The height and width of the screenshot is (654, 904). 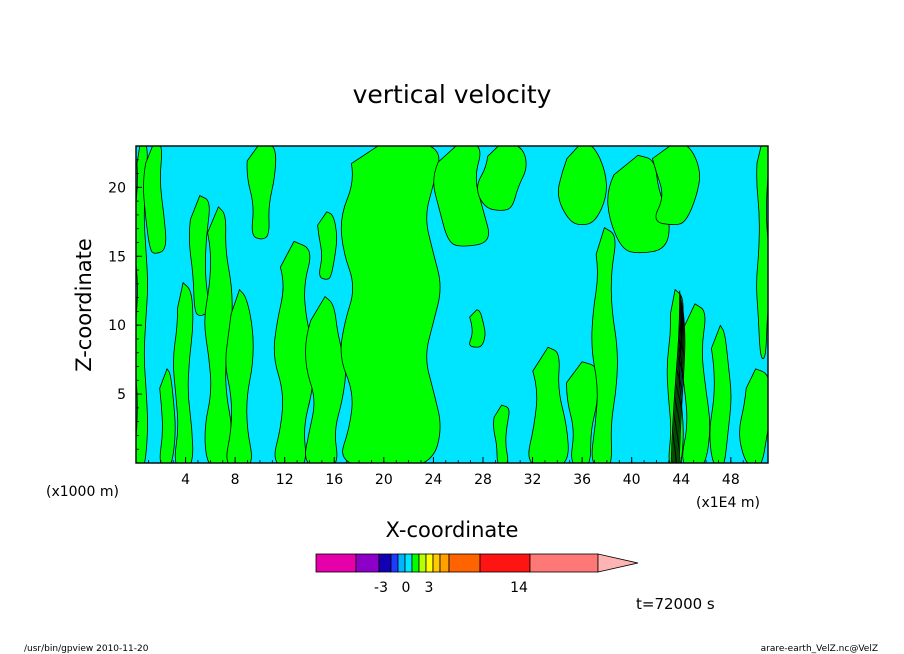 I want to click on colorbar-label-minus3: -3, so click(x=381, y=588).